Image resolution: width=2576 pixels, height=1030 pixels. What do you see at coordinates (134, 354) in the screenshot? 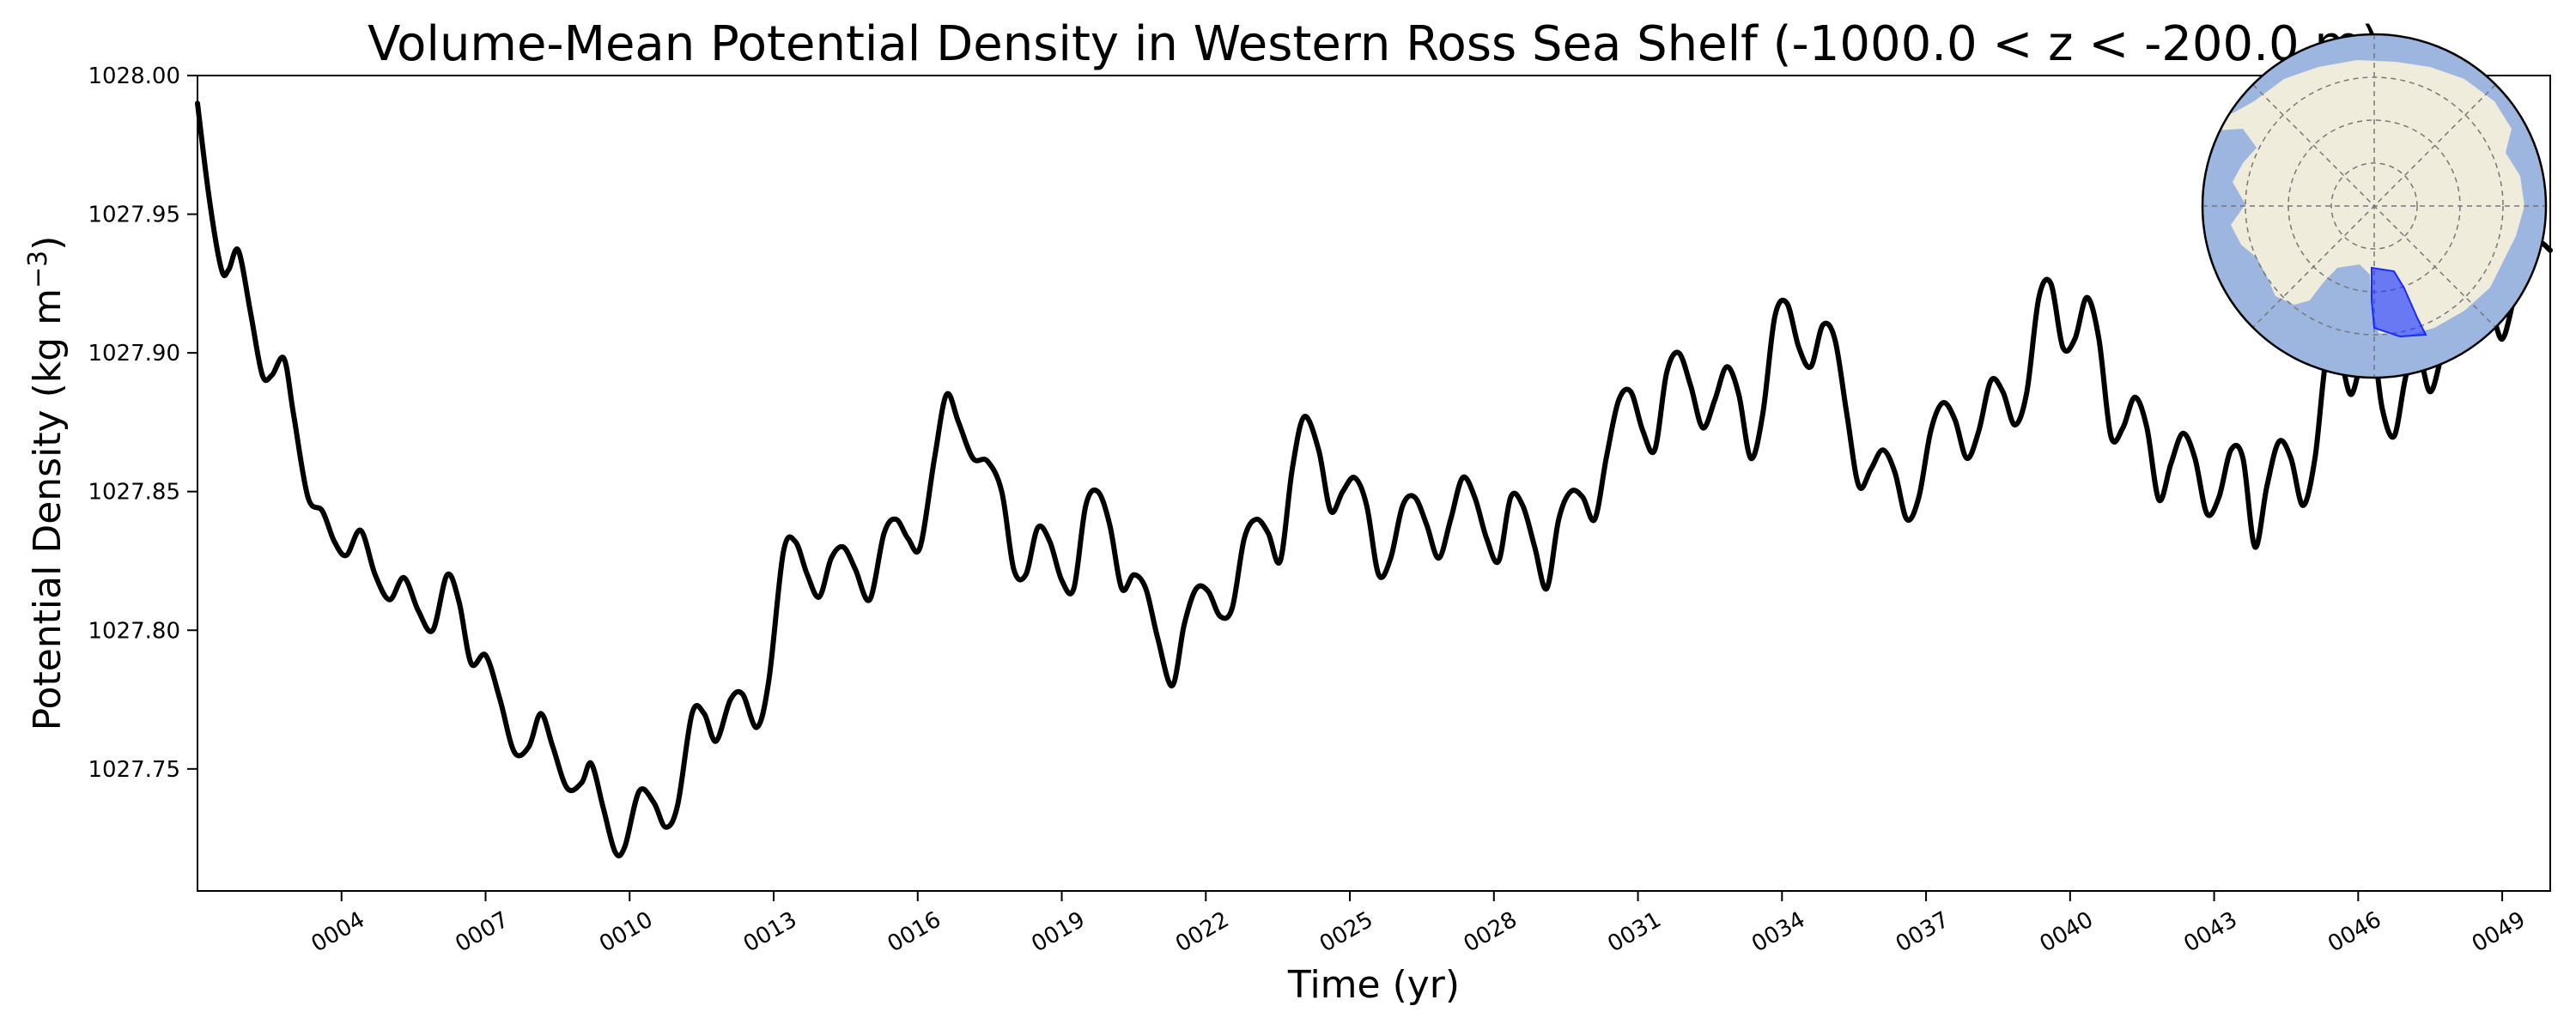
I see `y-tick-label: 1027.90` at bounding box center [134, 354].